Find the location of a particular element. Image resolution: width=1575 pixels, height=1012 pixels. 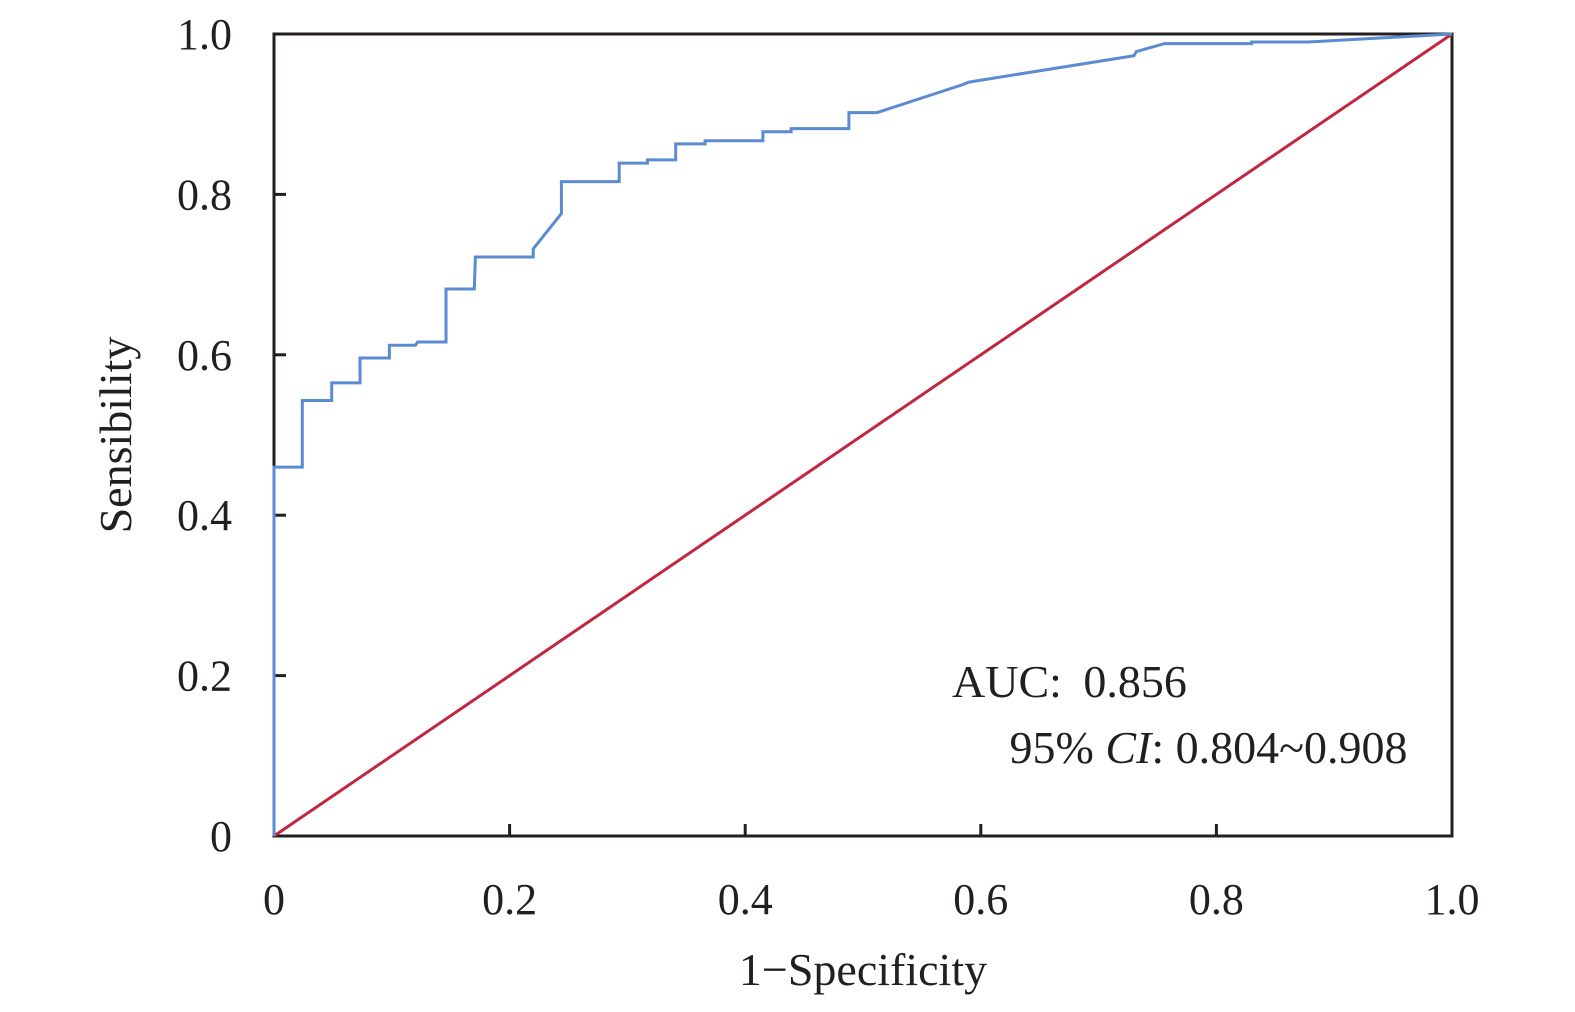

y-tick-label: 0.8 is located at coordinates (204, 194).